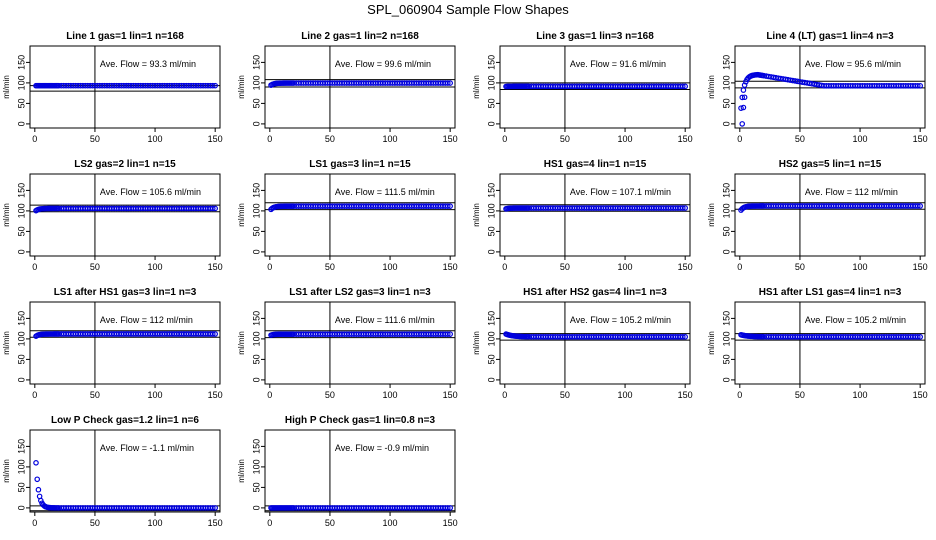 The width and height of the screenshot is (936, 540). I want to click on panel-title: Line 3 gas=1 lin=3 n=168, so click(595, 36).